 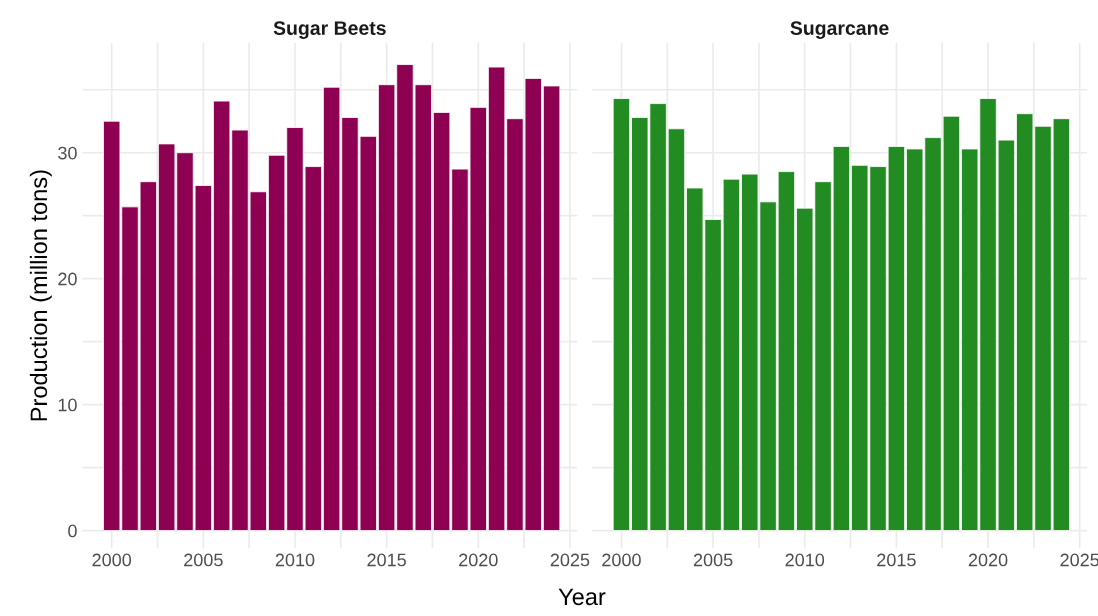 What do you see at coordinates (67, 153) in the screenshot?
I see `y-tick-label: 30` at bounding box center [67, 153].